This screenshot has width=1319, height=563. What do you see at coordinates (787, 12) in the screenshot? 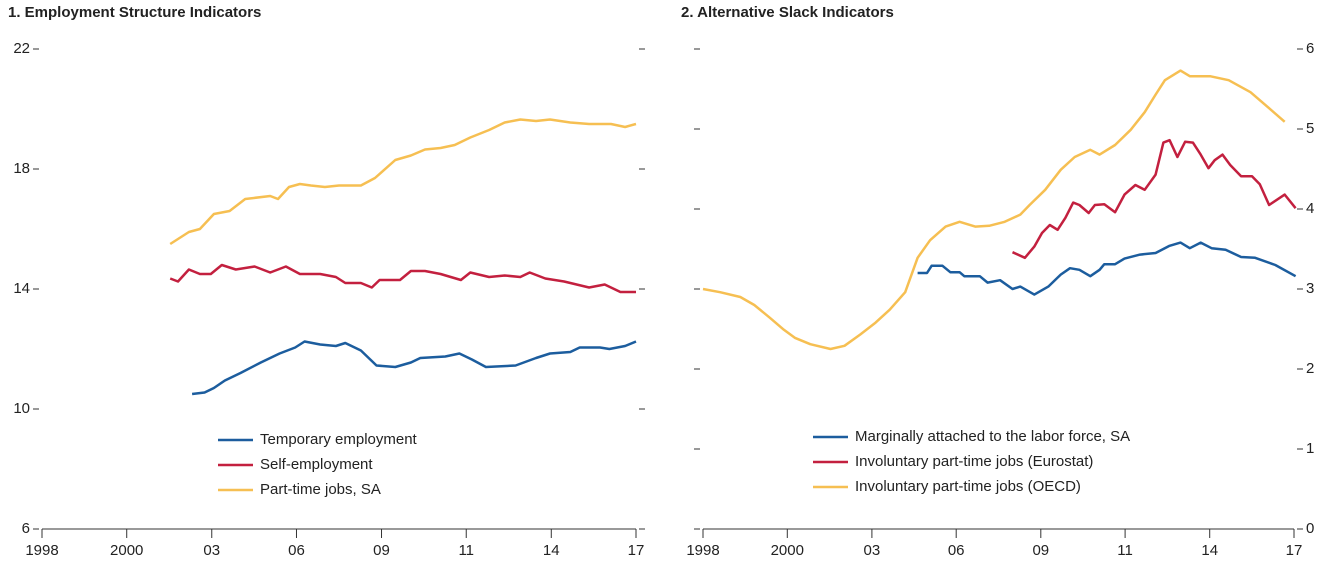
I see `chart-title: 2. Alternative Slack Indicators` at bounding box center [787, 12].